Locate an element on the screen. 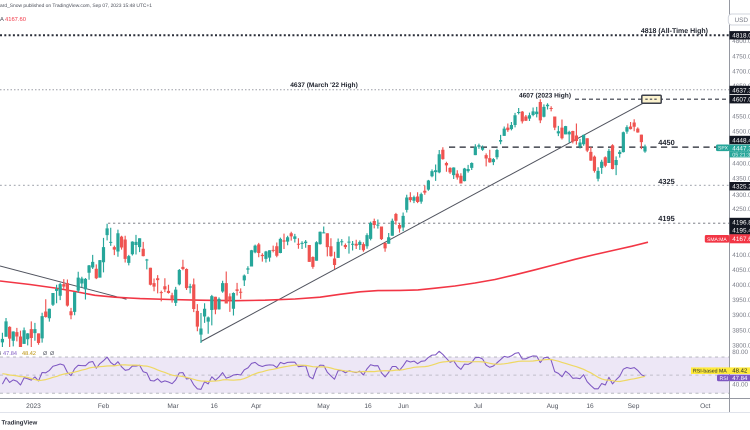 The width and height of the screenshot is (750, 430). svg-text: Mar is located at coordinates (173, 406).